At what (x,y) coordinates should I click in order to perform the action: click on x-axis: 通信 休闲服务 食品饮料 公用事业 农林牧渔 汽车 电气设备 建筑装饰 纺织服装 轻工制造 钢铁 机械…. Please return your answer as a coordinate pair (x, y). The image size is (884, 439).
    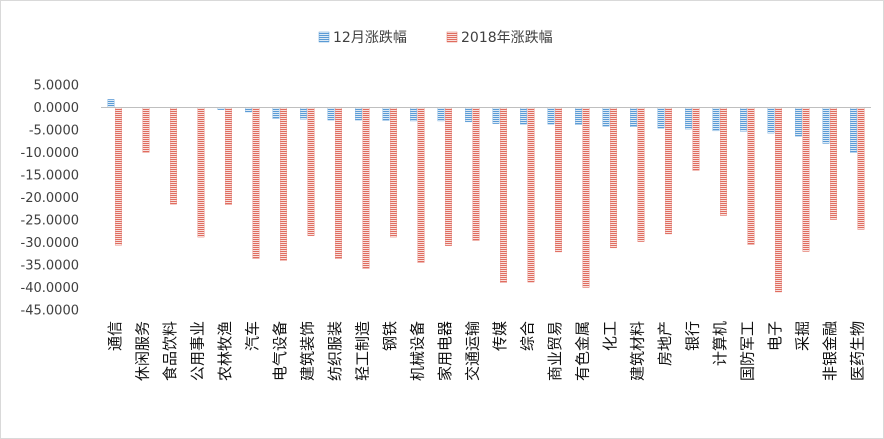
    Looking at the image, I should click on (486, 351).